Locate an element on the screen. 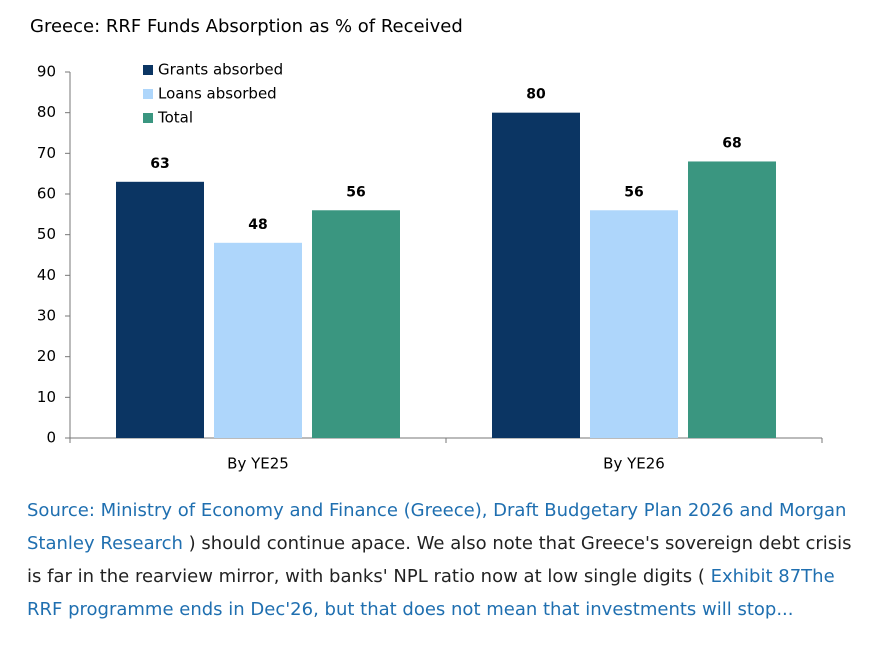  legend-label: Grants absorbed is located at coordinates (220, 70).